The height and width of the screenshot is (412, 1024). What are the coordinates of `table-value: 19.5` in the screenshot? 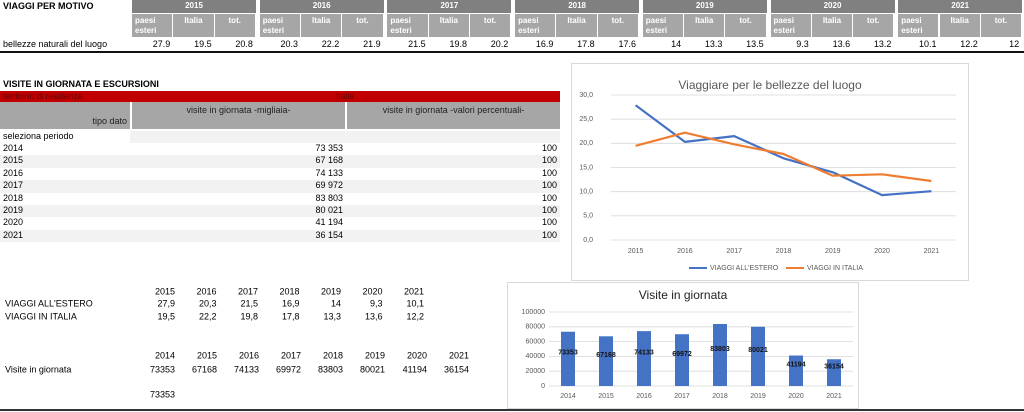 It's located at (203, 44).